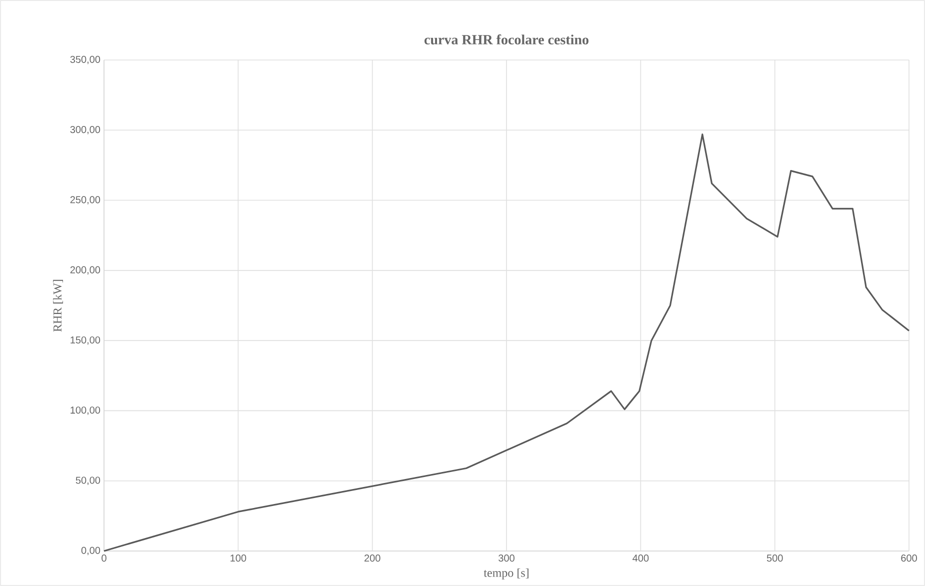 This screenshot has width=925, height=586. Describe the element at coordinates (238, 558) in the screenshot. I see `x-tick-label: 100` at that location.